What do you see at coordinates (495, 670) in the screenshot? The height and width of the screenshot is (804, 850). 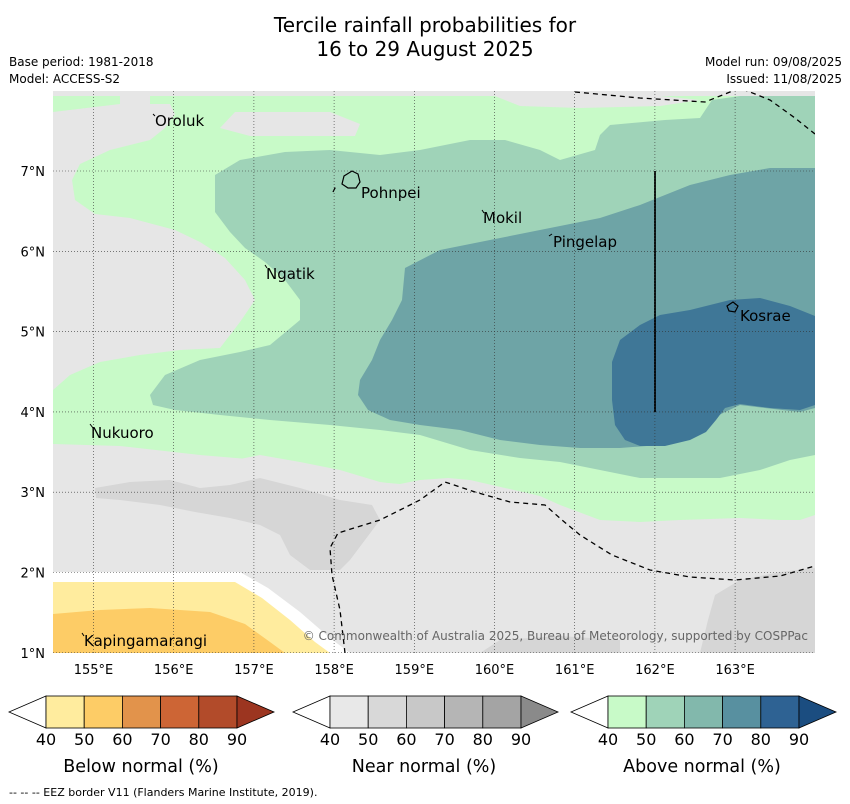 I see `lon-tick-label: 160°E` at bounding box center [495, 670].